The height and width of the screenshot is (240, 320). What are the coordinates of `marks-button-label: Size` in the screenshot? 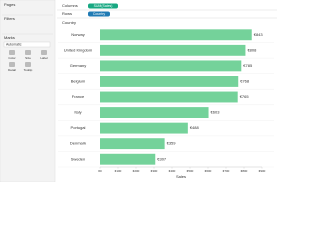 It's located at (28, 58).